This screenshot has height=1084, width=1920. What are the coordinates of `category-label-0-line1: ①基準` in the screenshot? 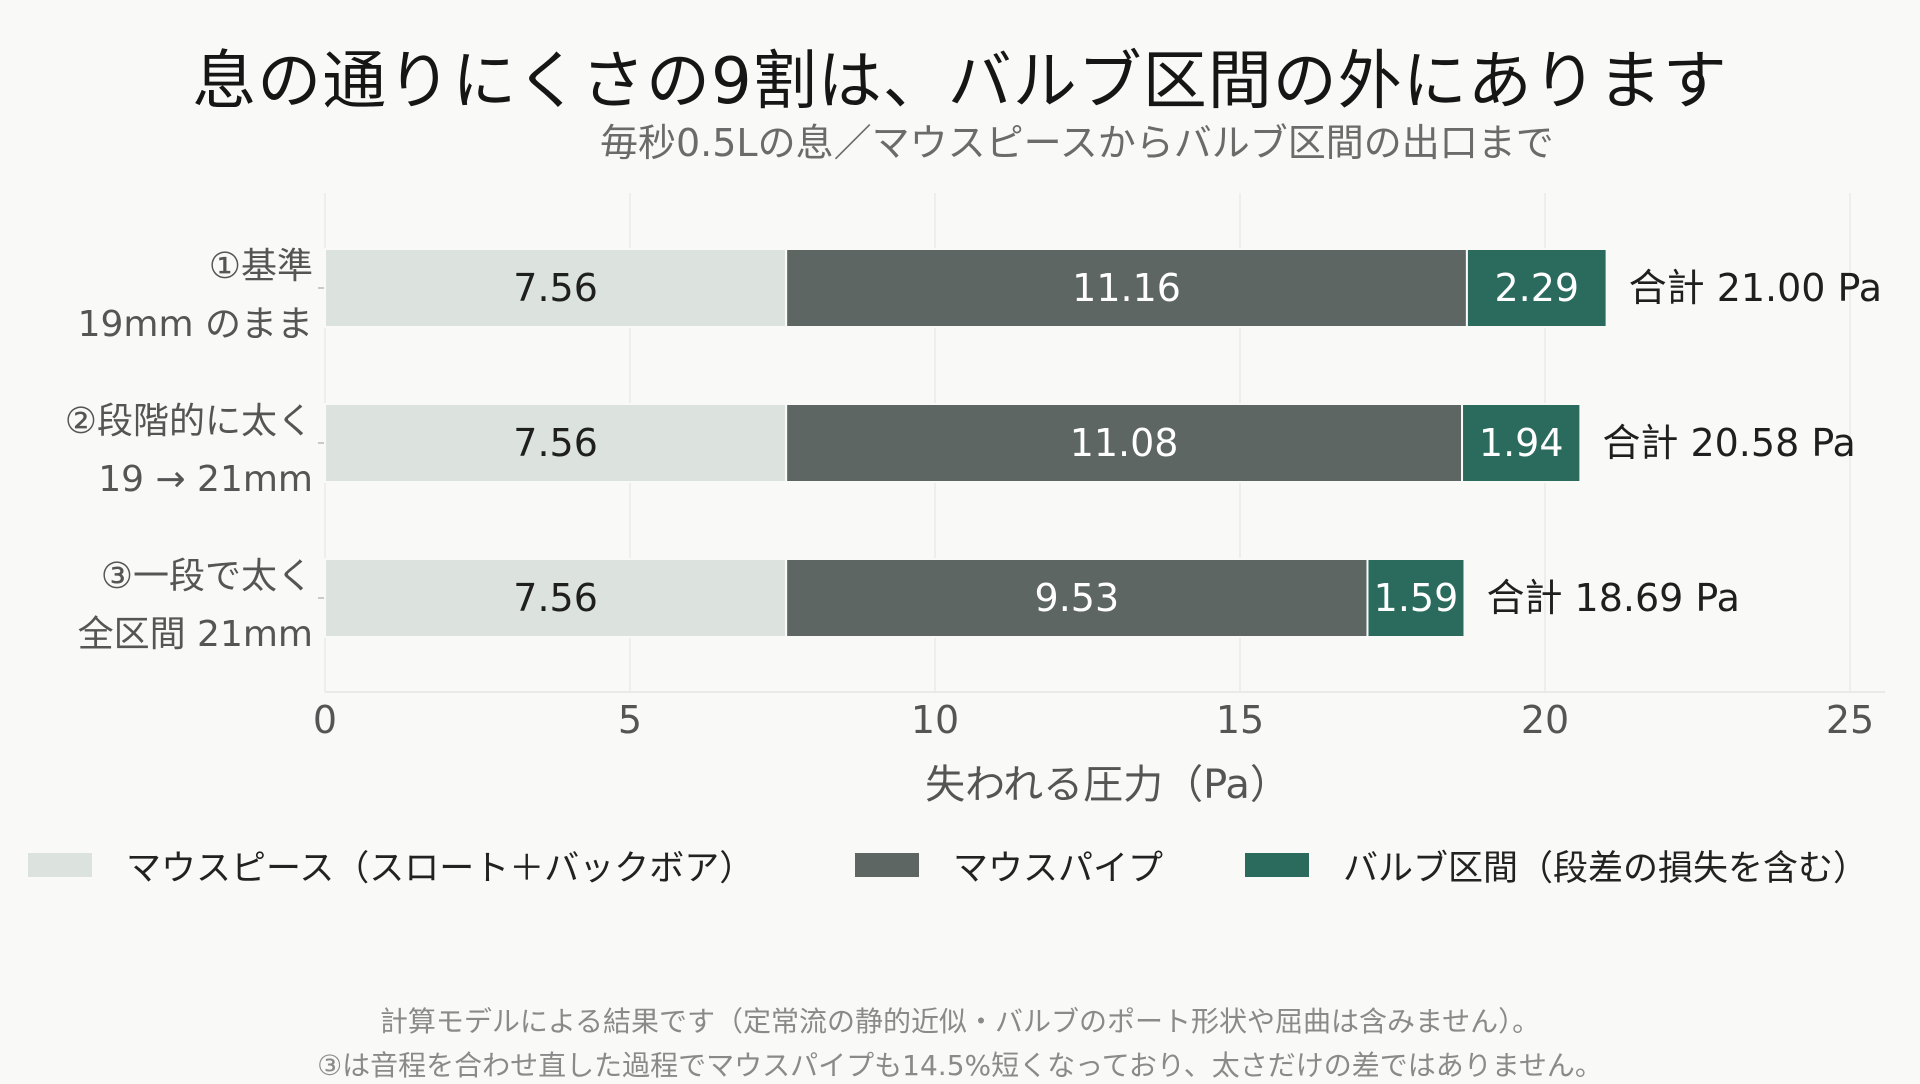 It's located at (261, 266).